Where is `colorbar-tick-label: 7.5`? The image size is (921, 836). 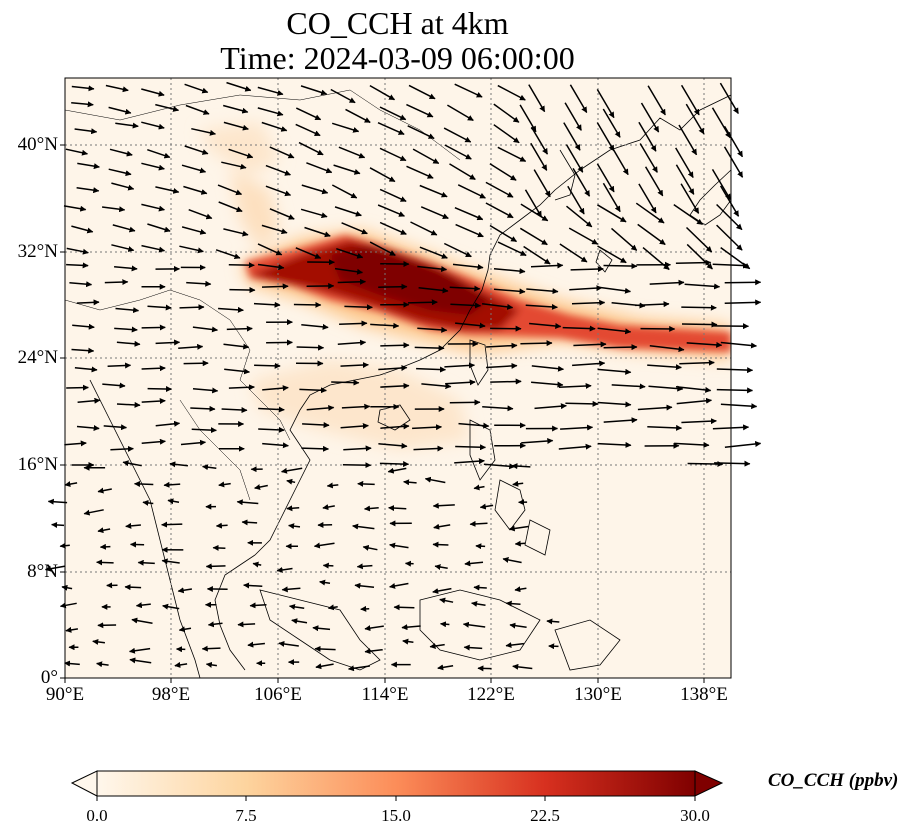 colorbar-tick-label: 7.5 is located at coordinates (246, 815).